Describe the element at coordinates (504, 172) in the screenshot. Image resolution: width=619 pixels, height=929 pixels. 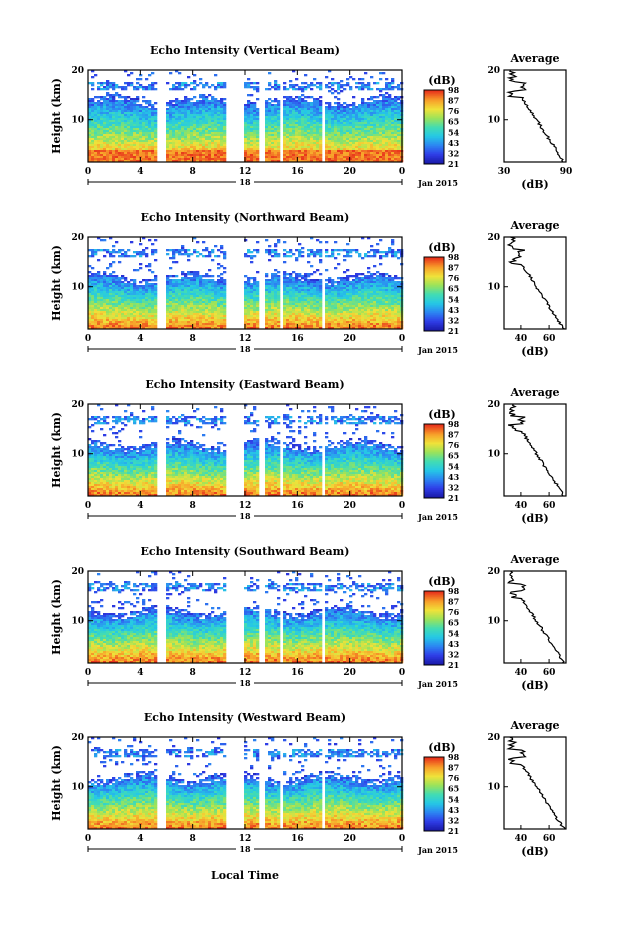
I see `avg-x-tick-label: 30` at that location.